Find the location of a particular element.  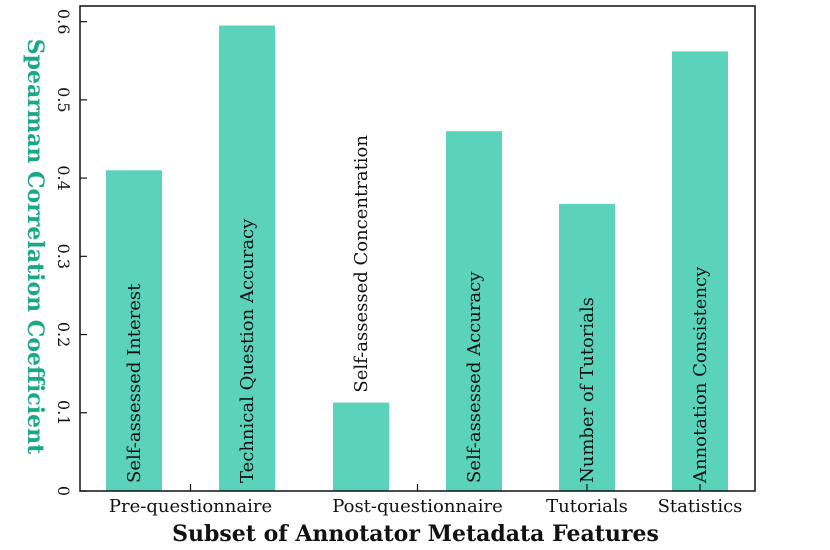

x-group-label: Statistics is located at coordinates (700, 506).